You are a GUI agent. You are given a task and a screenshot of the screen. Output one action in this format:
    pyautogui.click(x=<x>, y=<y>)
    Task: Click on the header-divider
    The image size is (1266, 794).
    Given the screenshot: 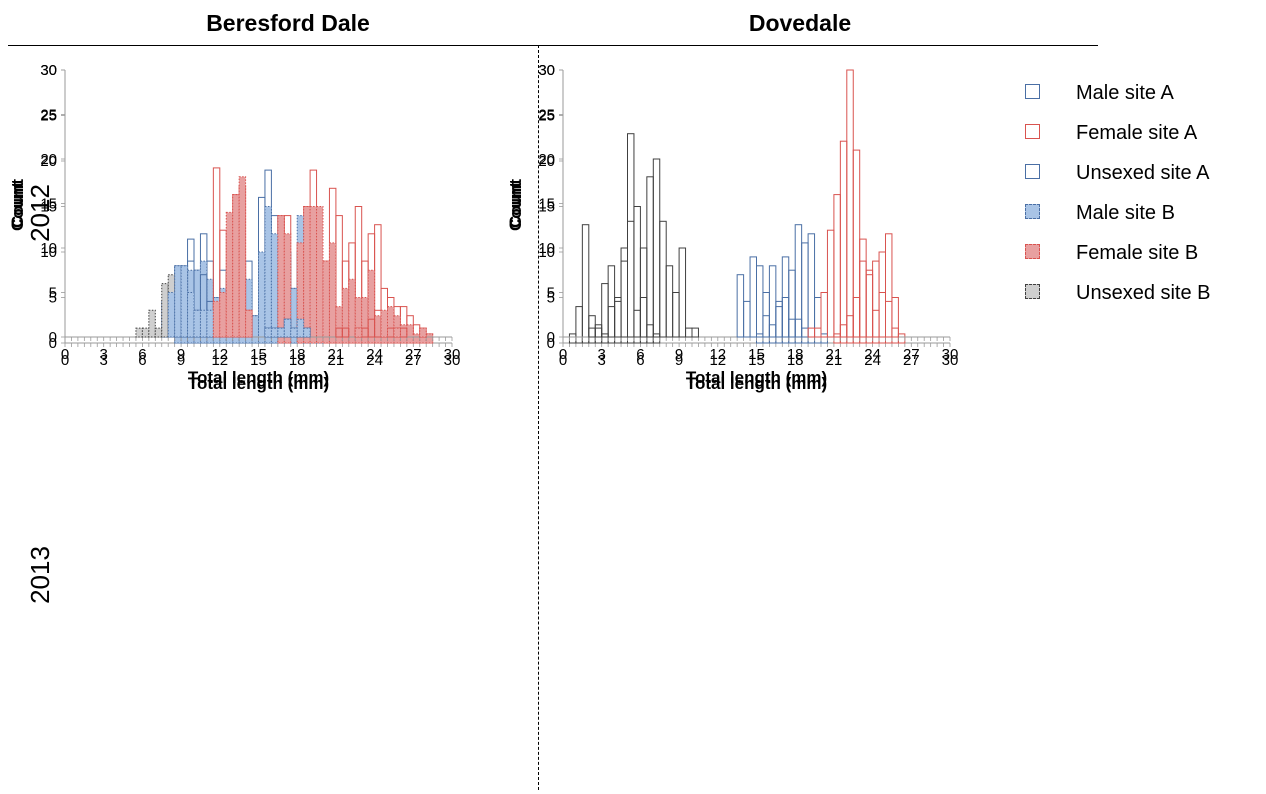 What is the action you would take?
    pyautogui.click(x=553, y=45)
    